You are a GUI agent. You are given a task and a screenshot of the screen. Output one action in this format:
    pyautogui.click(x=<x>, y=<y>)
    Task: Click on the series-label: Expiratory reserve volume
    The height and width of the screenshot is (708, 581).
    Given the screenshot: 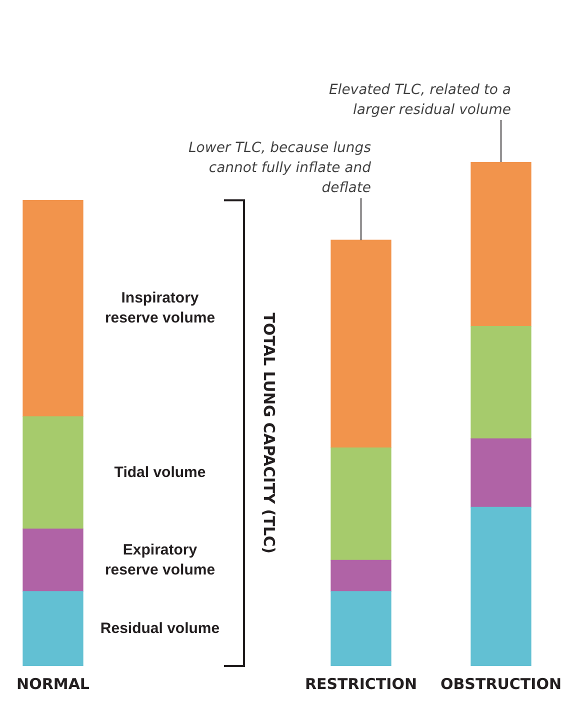 What is the action you would take?
    pyautogui.click(x=160, y=559)
    